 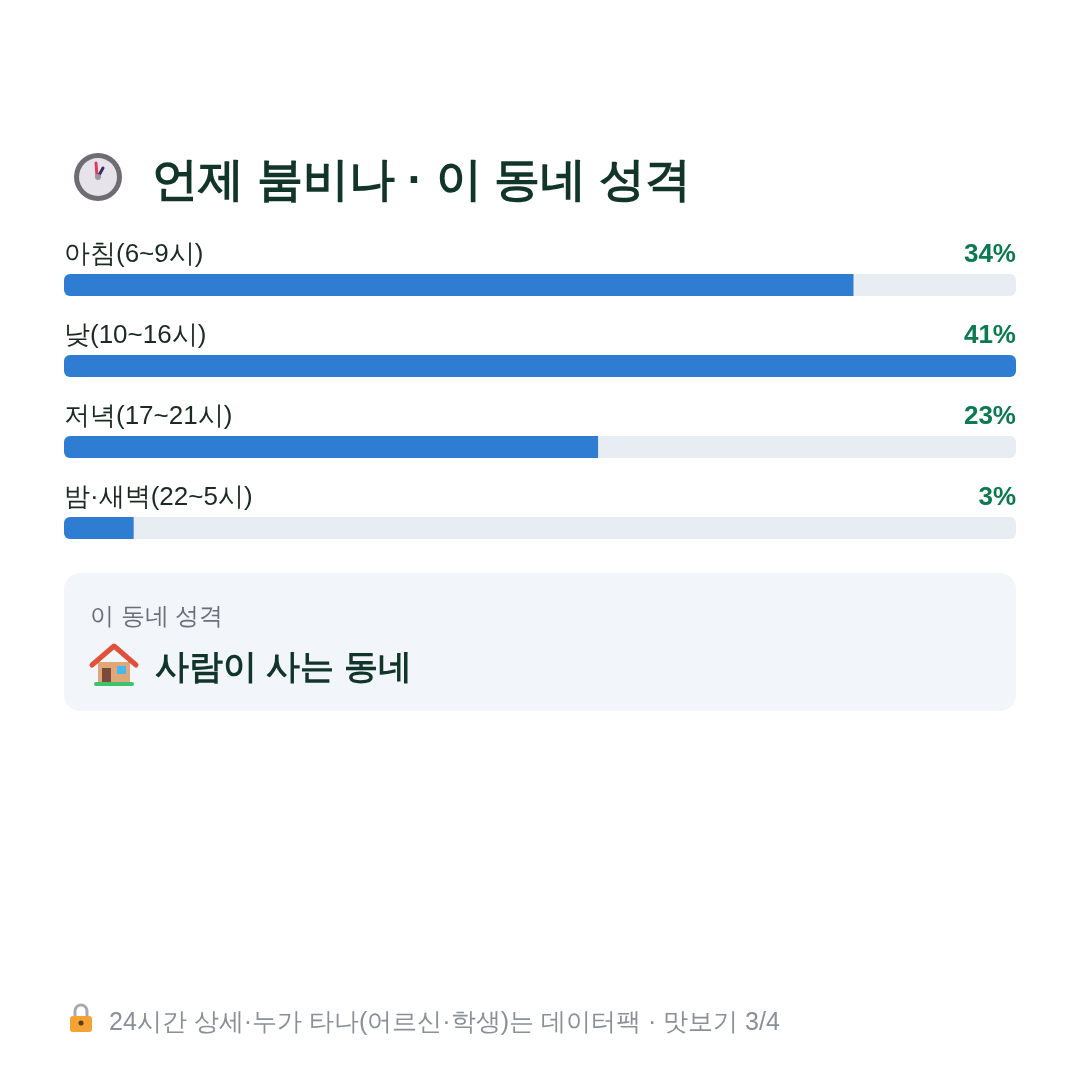 I want to click on y-tick-label: 밤·새벽(22~5시), so click(x=158, y=496).